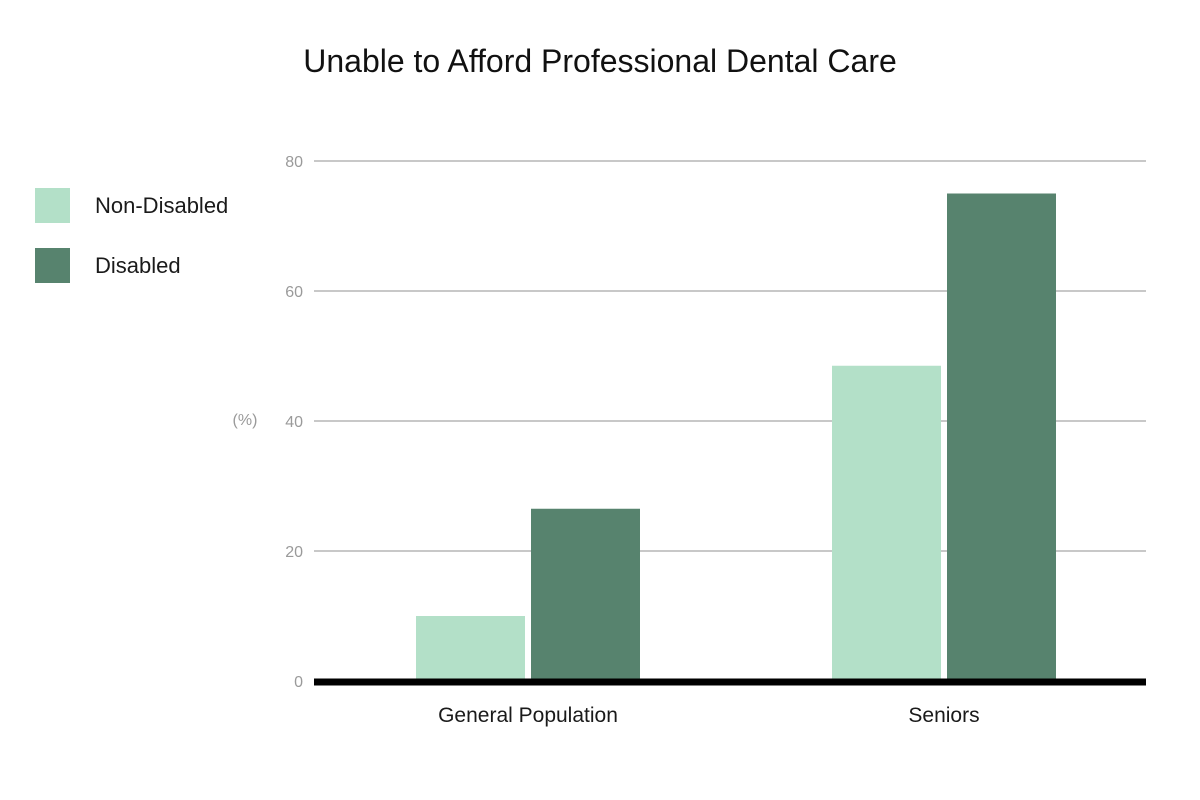  Describe the element at coordinates (131, 235) in the screenshot. I see `legend: Non-Disabled Disabled` at that location.